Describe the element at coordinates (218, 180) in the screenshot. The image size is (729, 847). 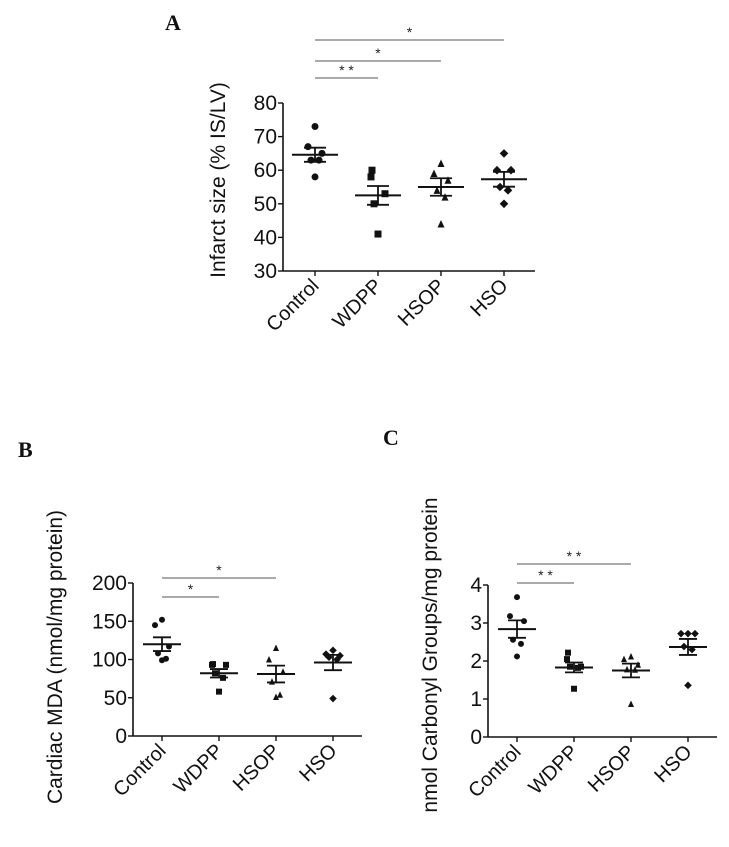
I see `y-axis-title: Infarct size (% IS/LV)` at that location.